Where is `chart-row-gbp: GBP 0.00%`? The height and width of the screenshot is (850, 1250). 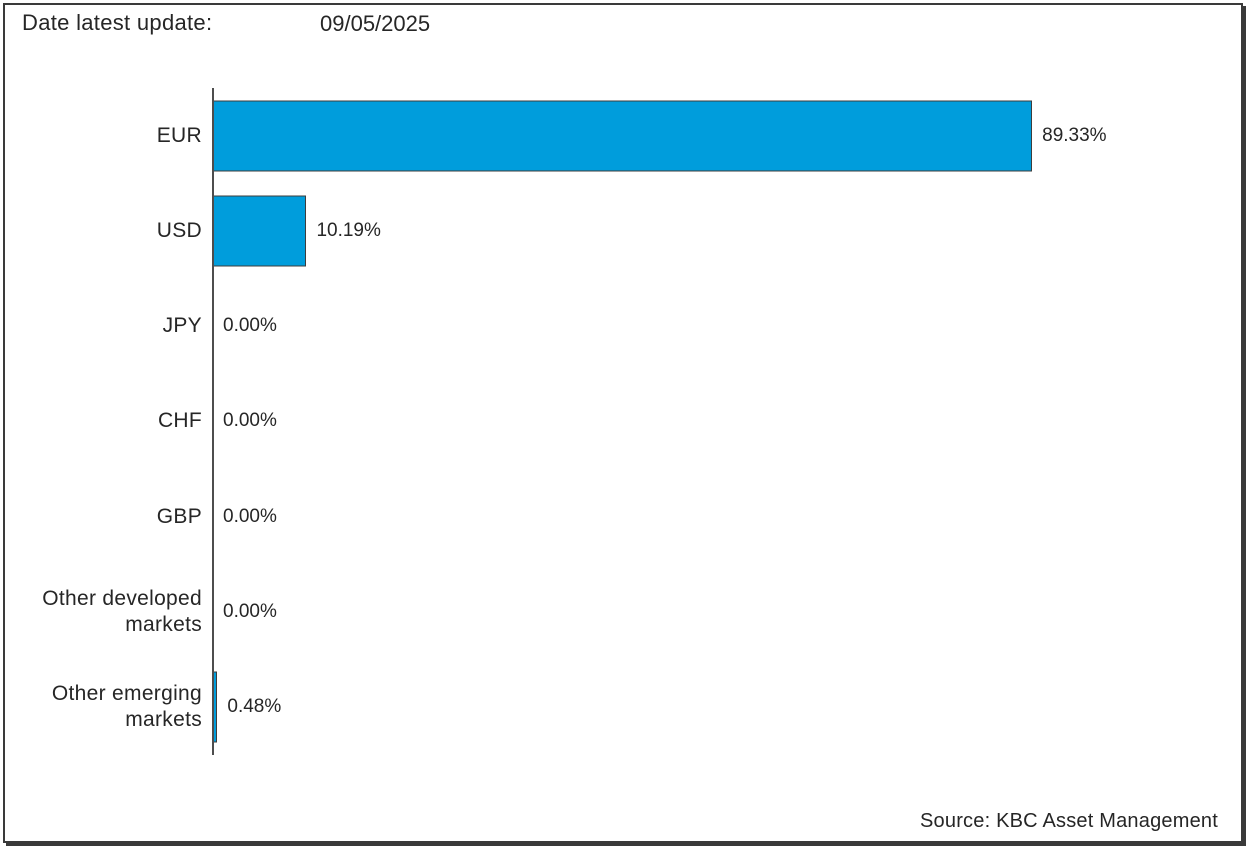
chart-row-gbp: GBP 0.00% is located at coordinates (625, 516).